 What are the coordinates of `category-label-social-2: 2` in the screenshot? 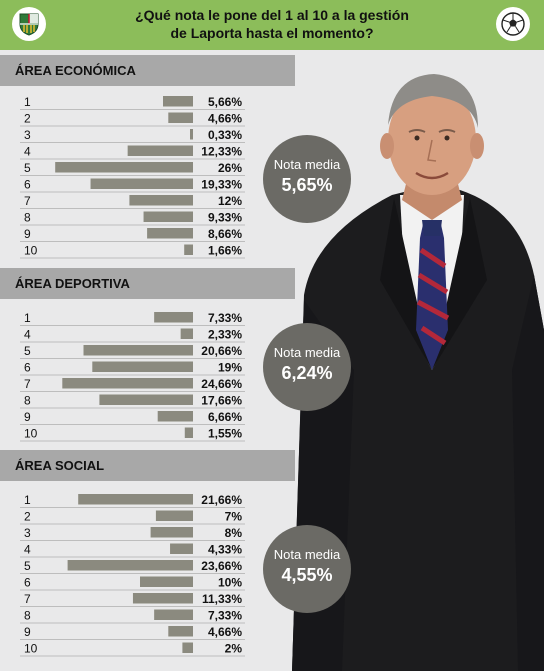 It's located at (27, 516).